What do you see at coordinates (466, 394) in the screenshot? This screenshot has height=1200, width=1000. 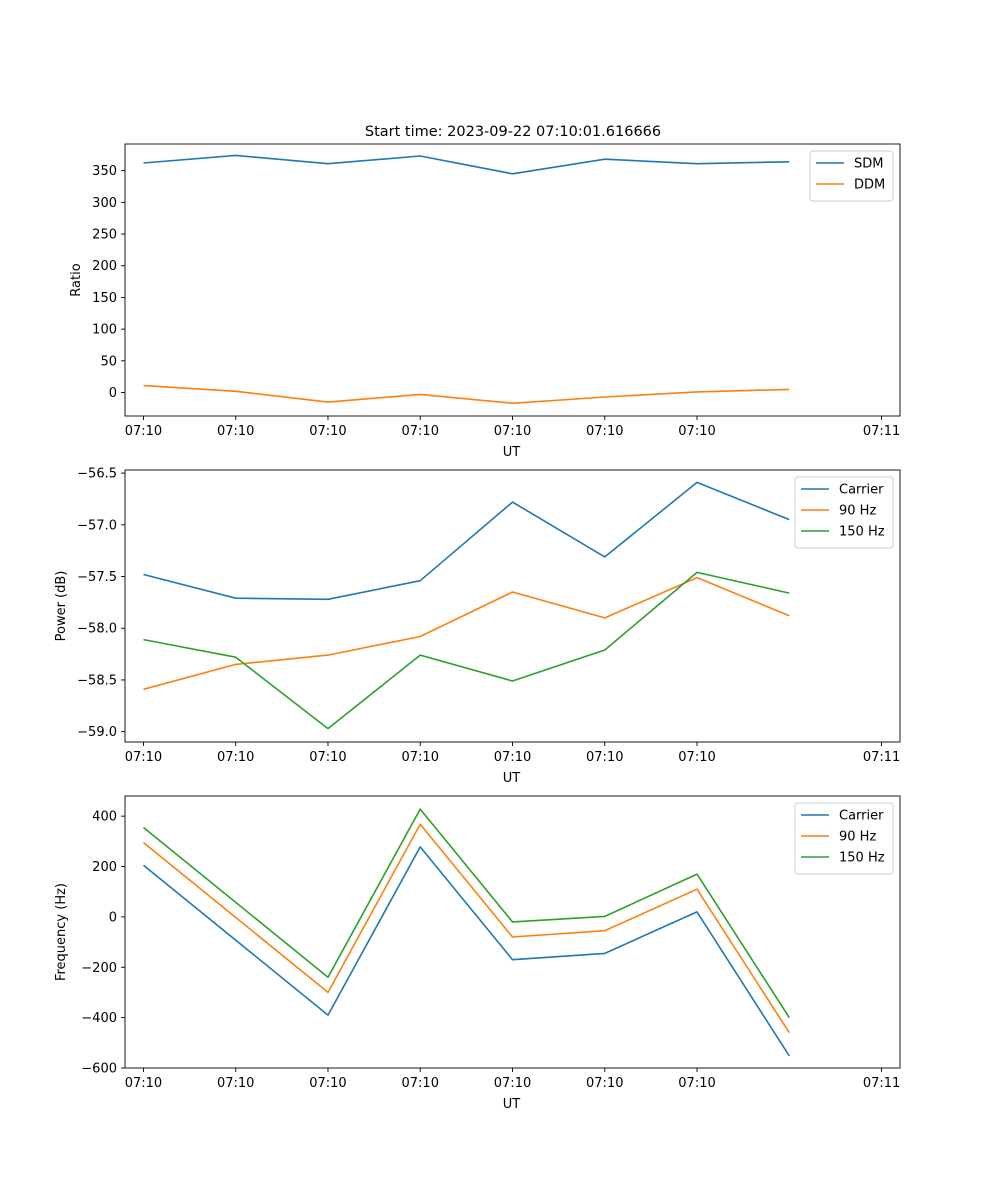 I see `series-line-ddm` at bounding box center [466, 394].